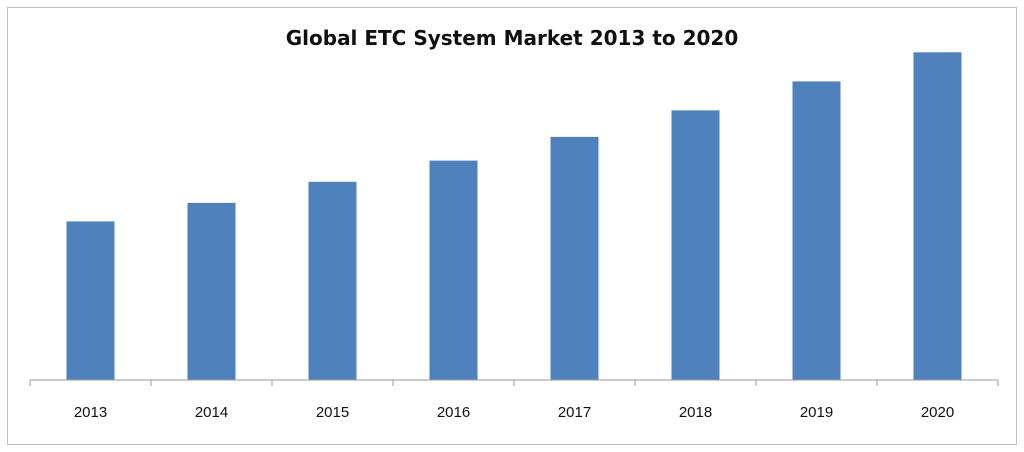 Image resolution: width=1024 pixels, height=452 pixels. Describe the element at coordinates (514, 412) in the screenshot. I see `x-axis-tick-labels: 2013 2014 2015 2016 2017 2018 2019 2020` at that location.